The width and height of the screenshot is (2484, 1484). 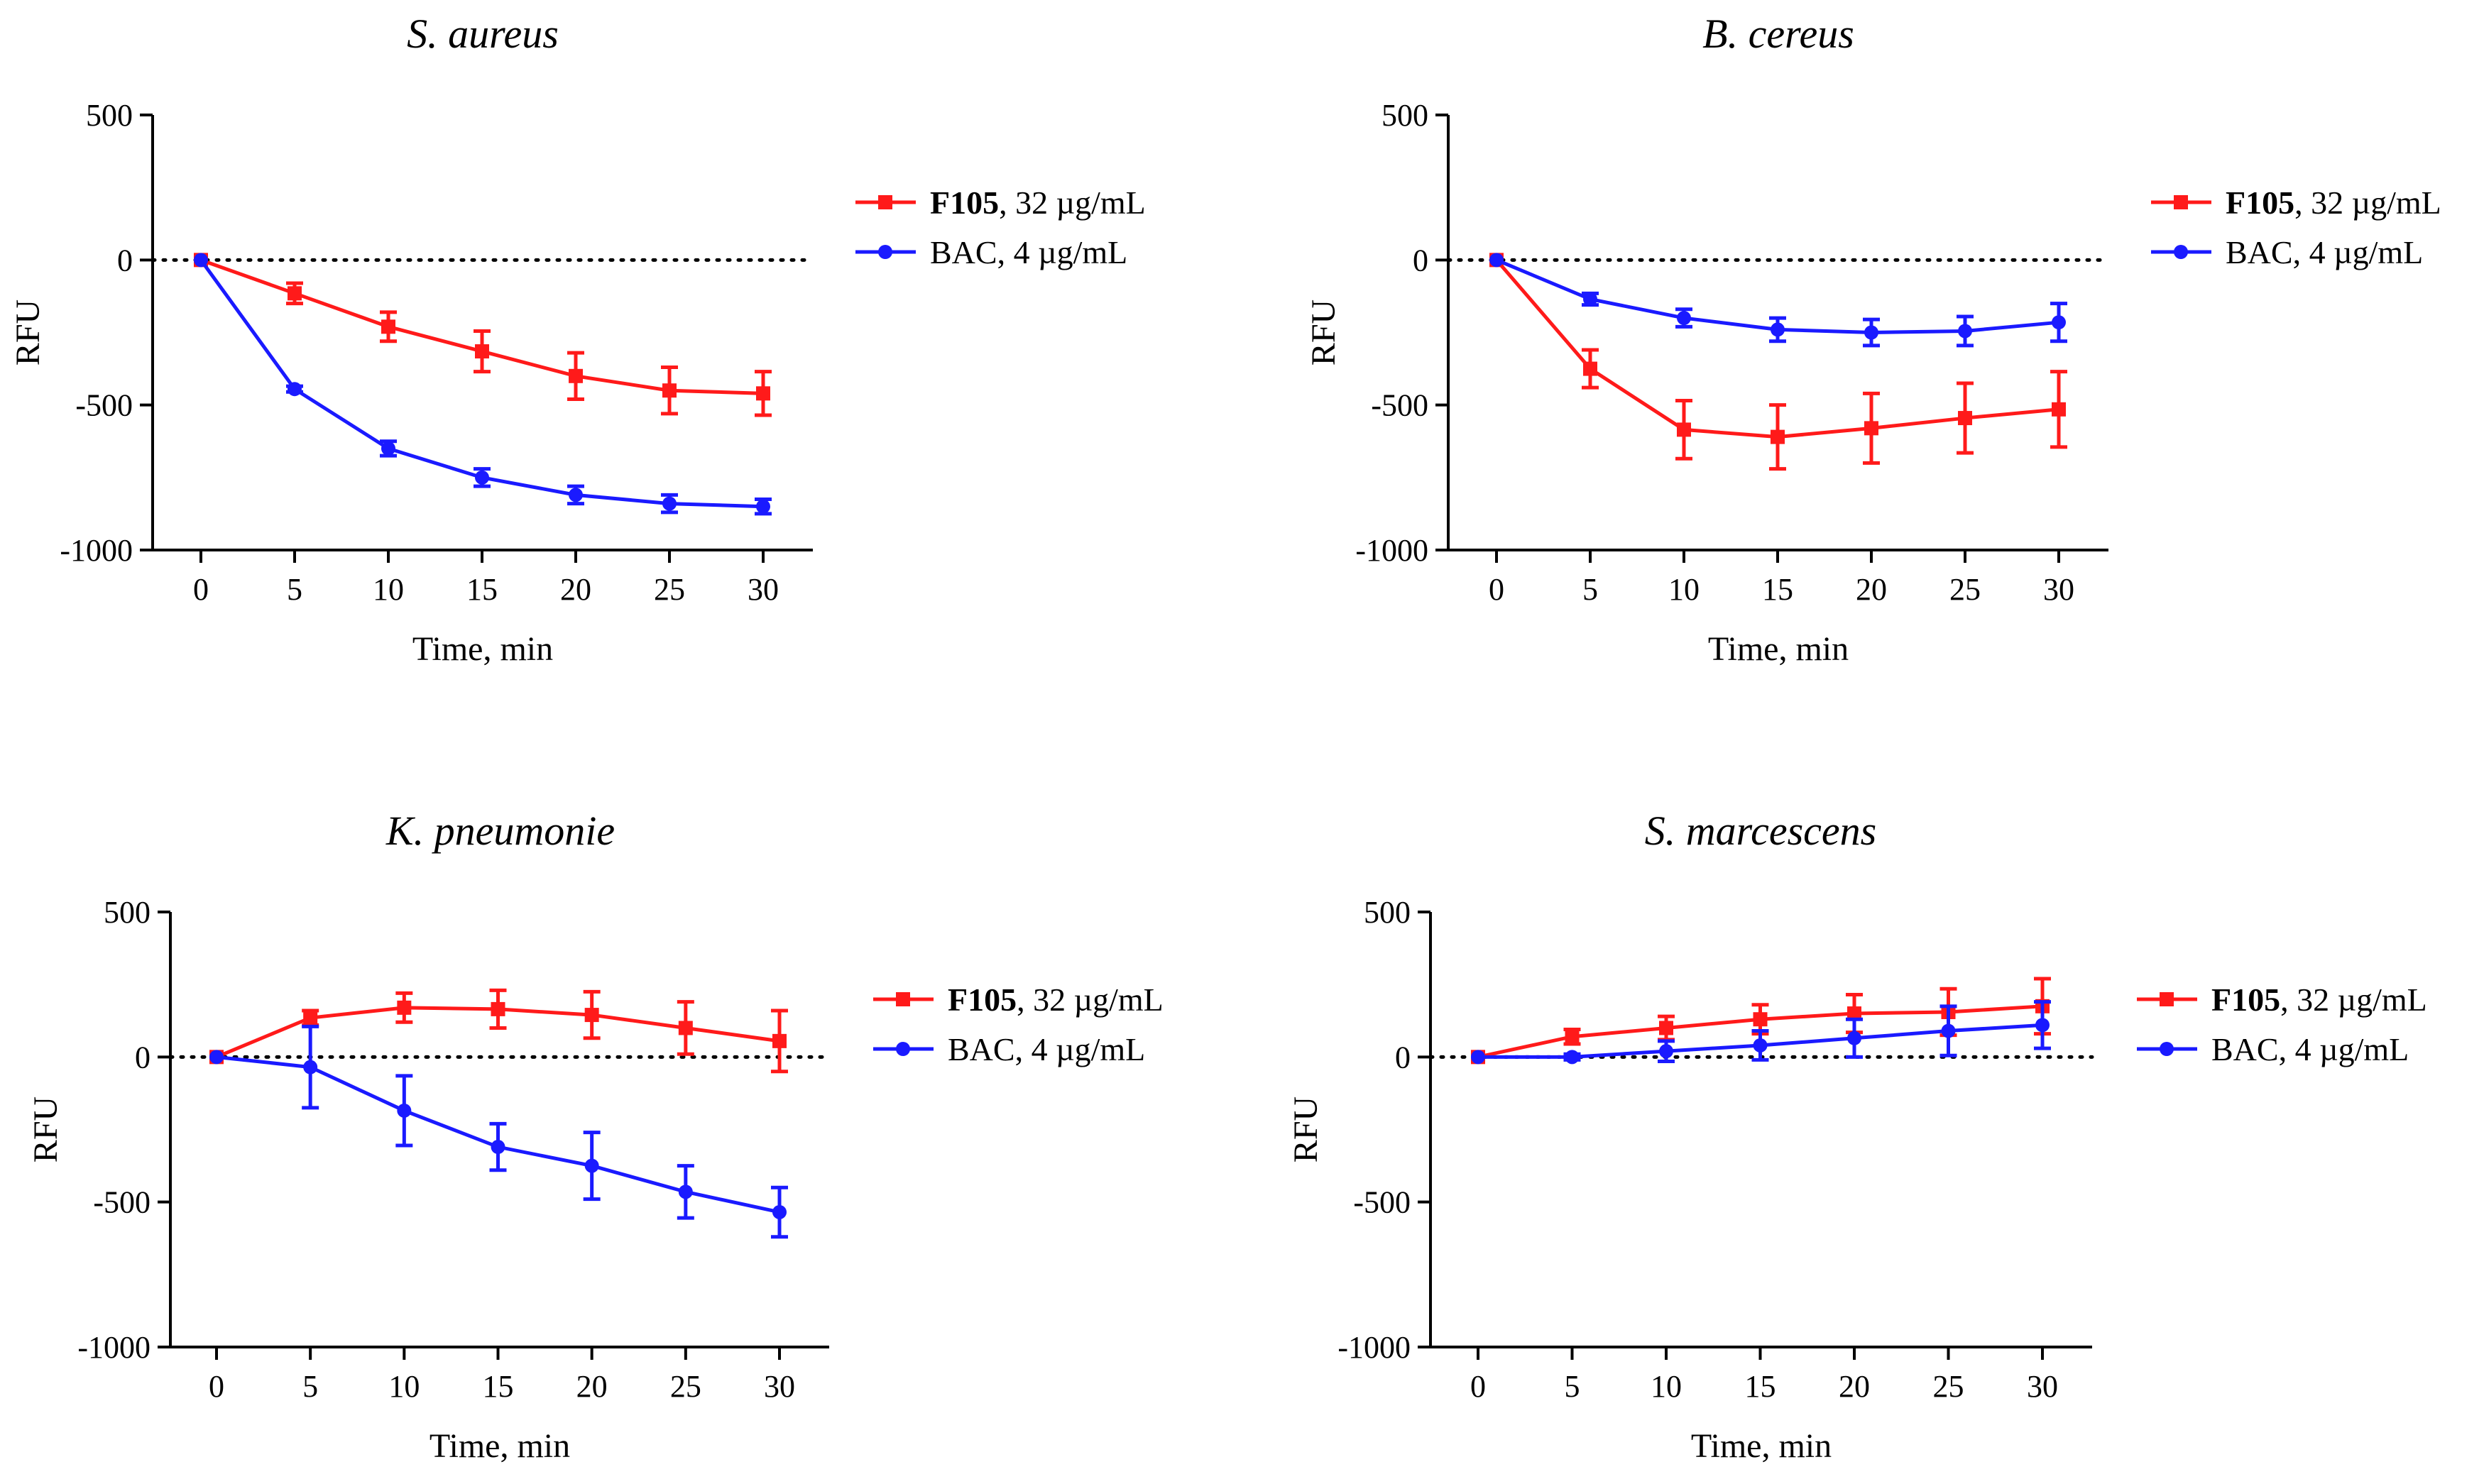 What do you see at coordinates (2354, 1000) in the screenshot?
I see `legend-series-concentration: , 32 µg/mL` at bounding box center [2354, 1000].